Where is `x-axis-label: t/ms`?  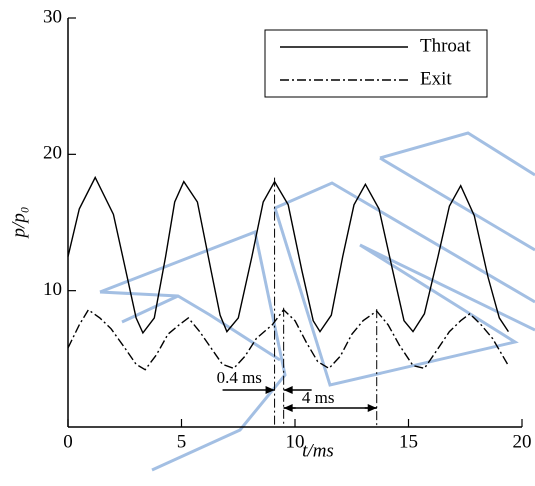 x-axis-label: t/ms is located at coordinates (318, 450).